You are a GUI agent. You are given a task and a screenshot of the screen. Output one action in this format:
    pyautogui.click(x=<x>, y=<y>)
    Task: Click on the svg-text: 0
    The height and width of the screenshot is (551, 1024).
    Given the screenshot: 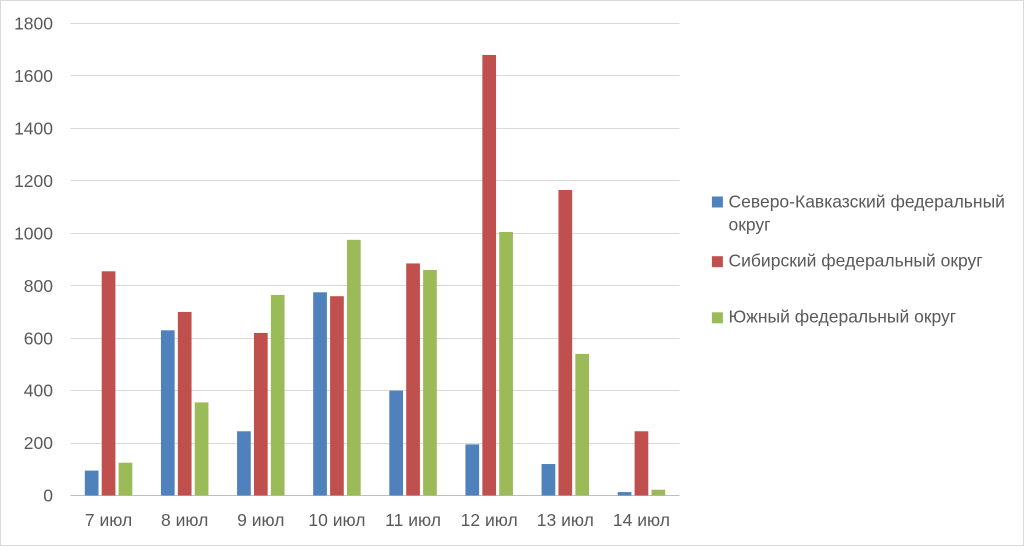 What is the action you would take?
    pyautogui.click(x=48, y=496)
    